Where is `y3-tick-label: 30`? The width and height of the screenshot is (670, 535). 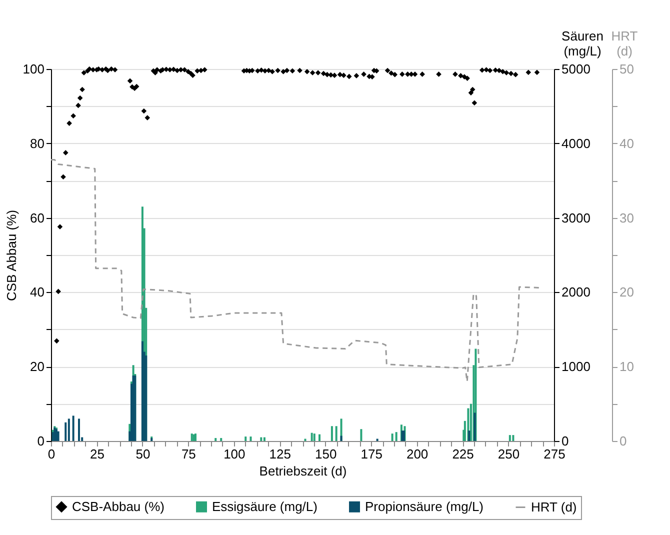
y3-tick-label: 30 is located at coordinates (627, 218).